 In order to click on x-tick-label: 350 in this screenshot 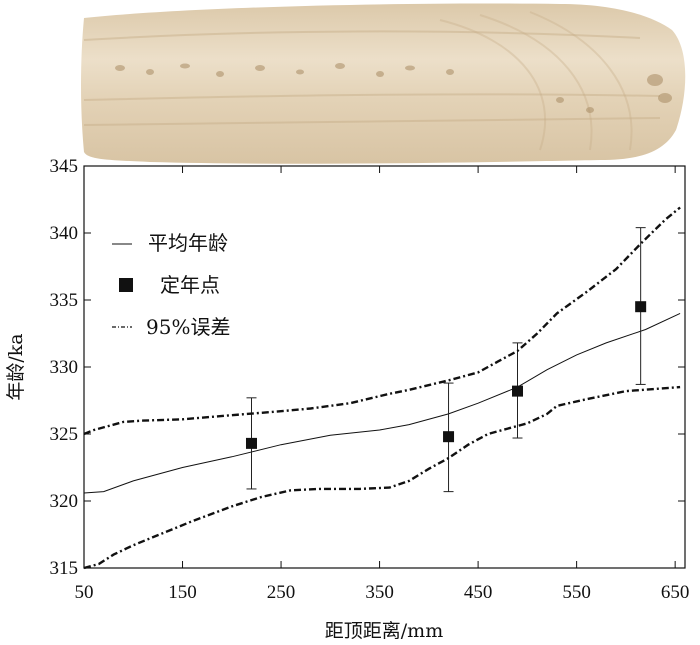, I will do `click(379, 592)`.